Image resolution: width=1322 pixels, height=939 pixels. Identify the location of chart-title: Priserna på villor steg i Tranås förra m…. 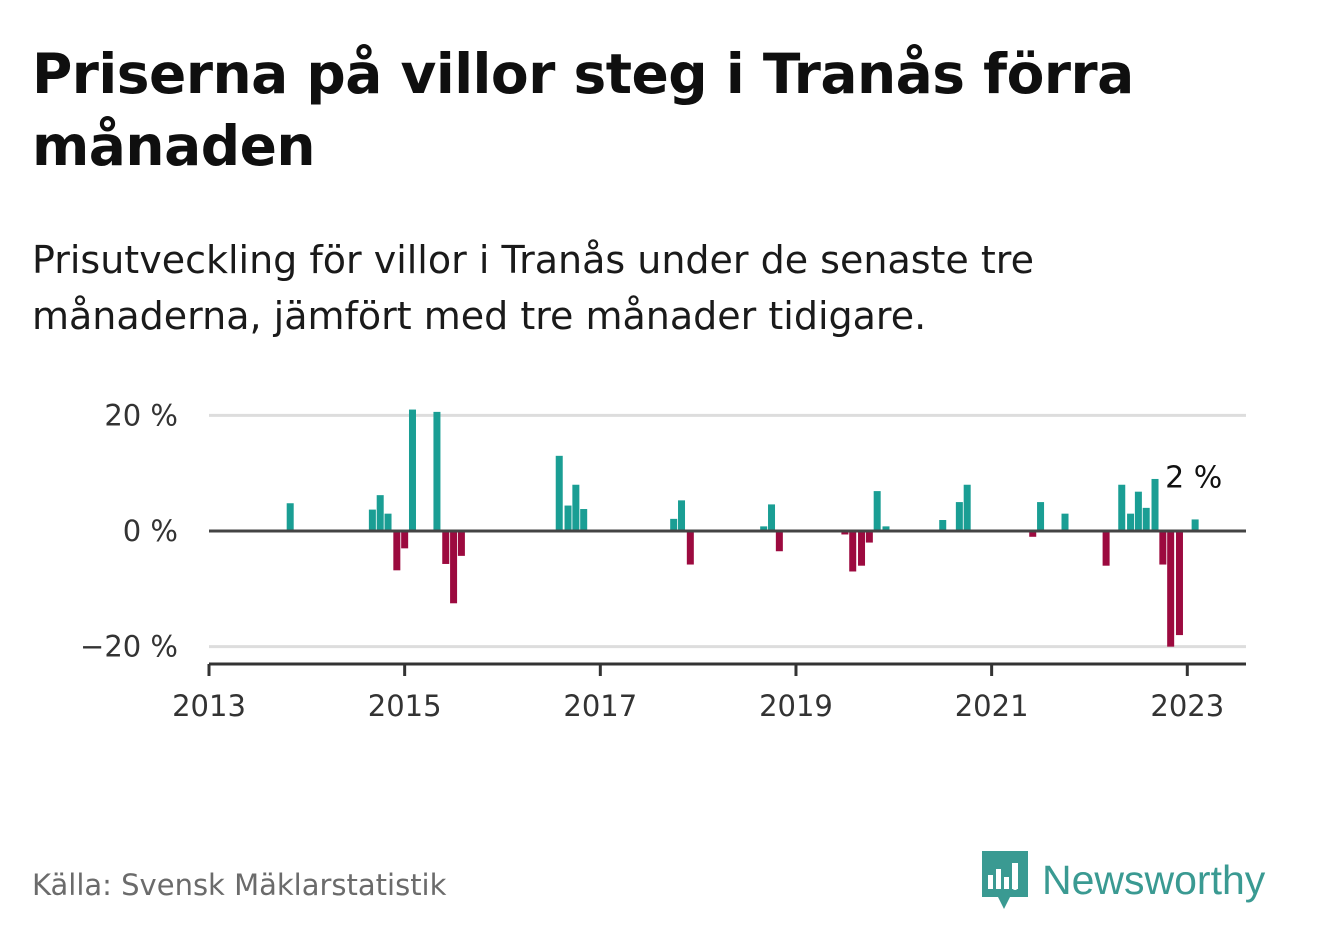
(583, 110).